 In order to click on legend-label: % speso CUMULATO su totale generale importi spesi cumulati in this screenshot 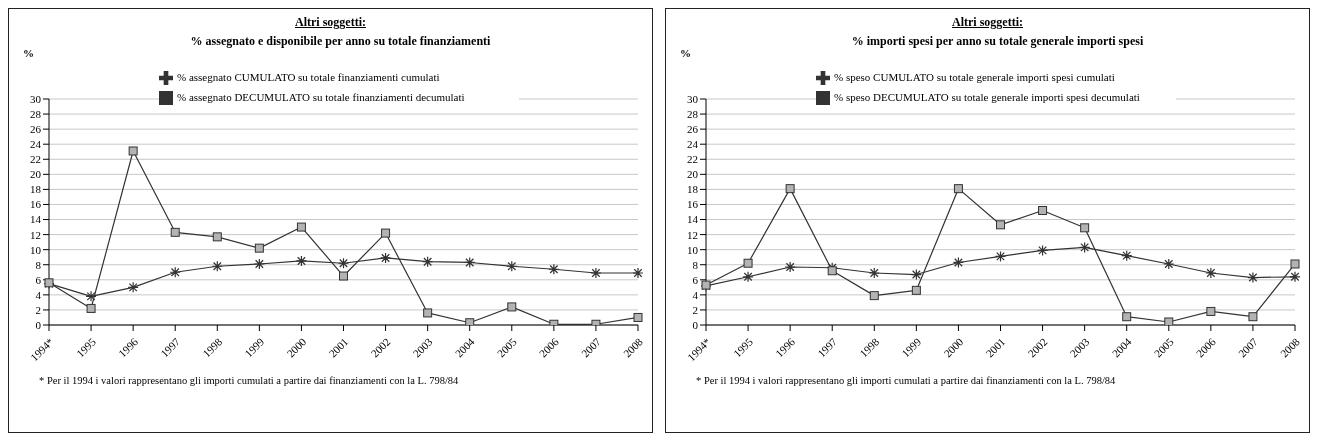, I will do `click(974, 77)`.